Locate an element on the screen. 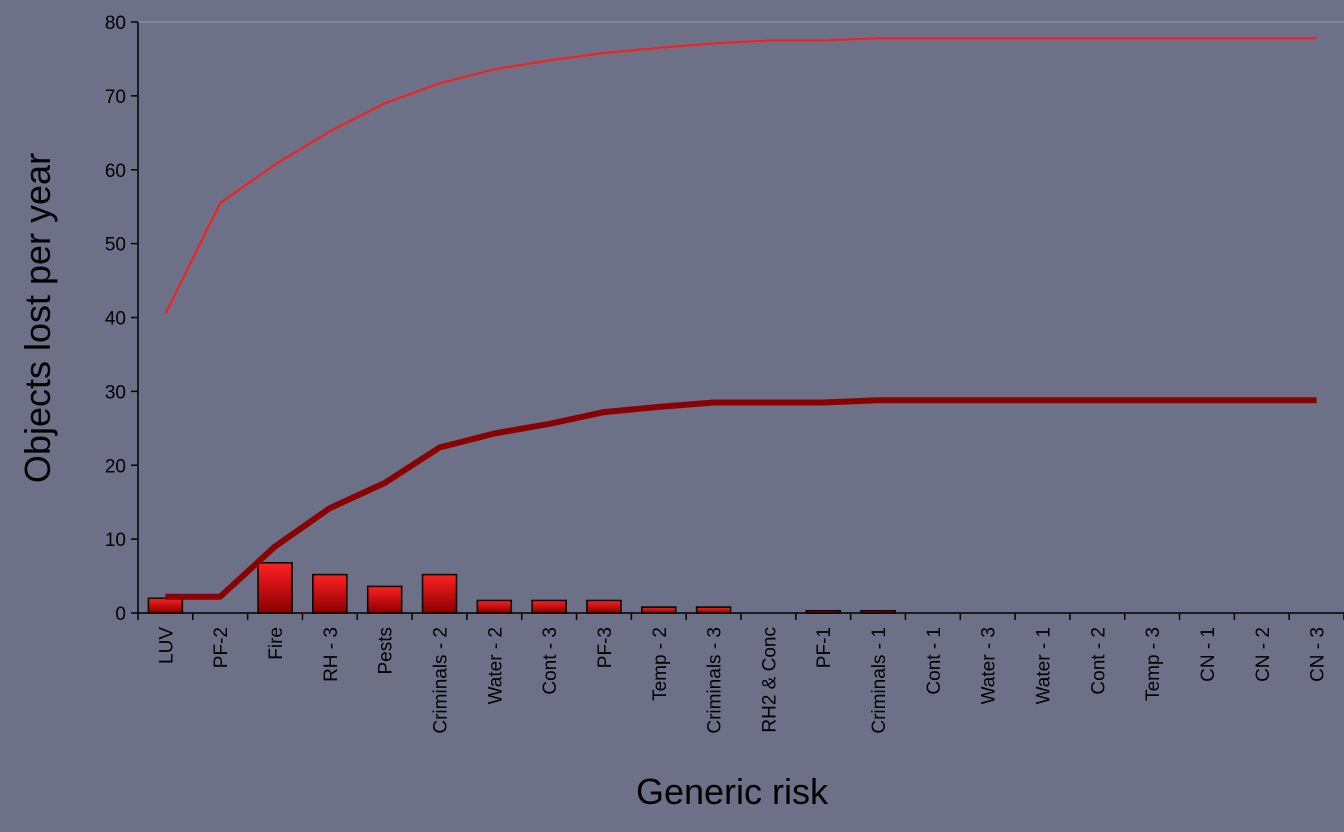 Image resolution: width=1344 pixels, height=832 pixels. y-tick-label: 10 is located at coordinates (115, 540).